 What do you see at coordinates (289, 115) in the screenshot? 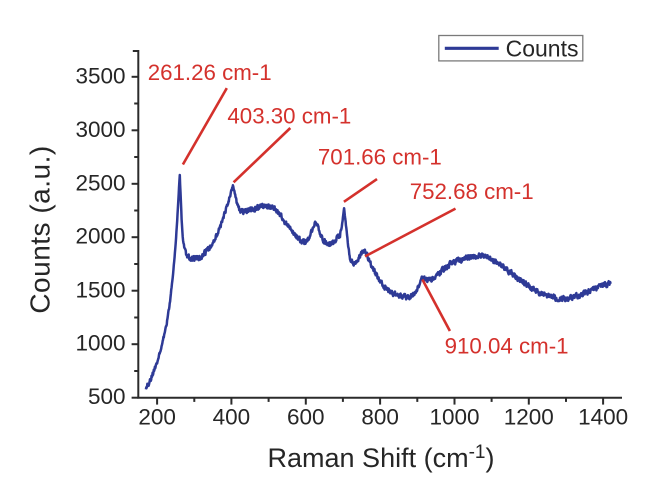
I see `svg-text: 403.30 cm-1` at bounding box center [289, 115].